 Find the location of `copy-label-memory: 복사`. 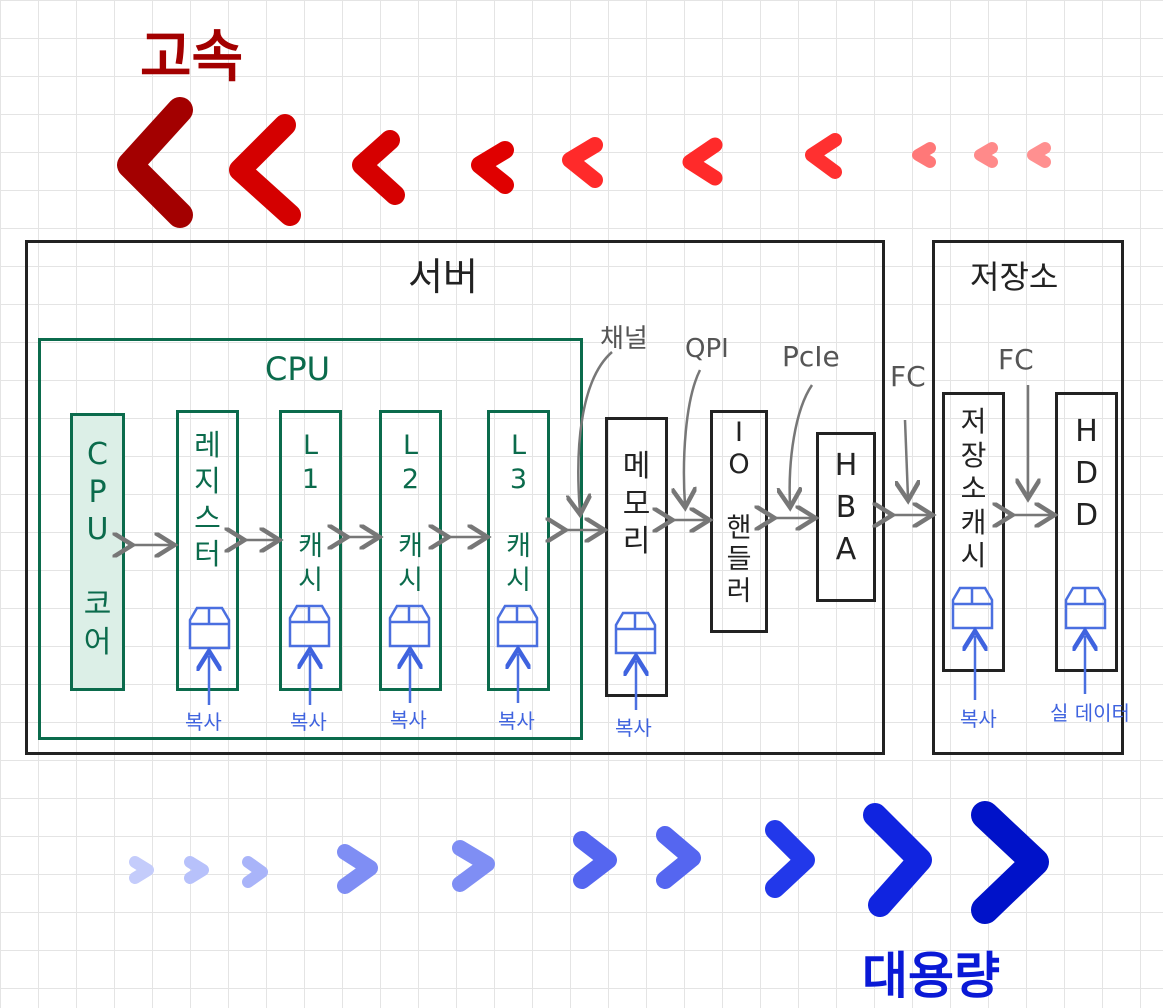

copy-label-memory: 복사 is located at coordinates (633, 728).